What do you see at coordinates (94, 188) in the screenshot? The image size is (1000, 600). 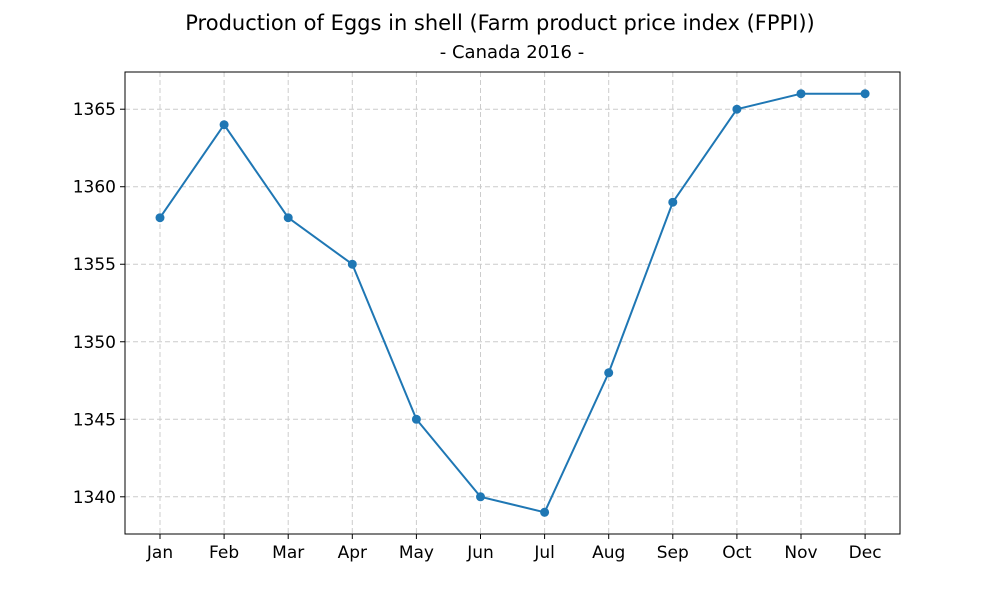 I see `y-tick-label: 1360` at bounding box center [94, 188].